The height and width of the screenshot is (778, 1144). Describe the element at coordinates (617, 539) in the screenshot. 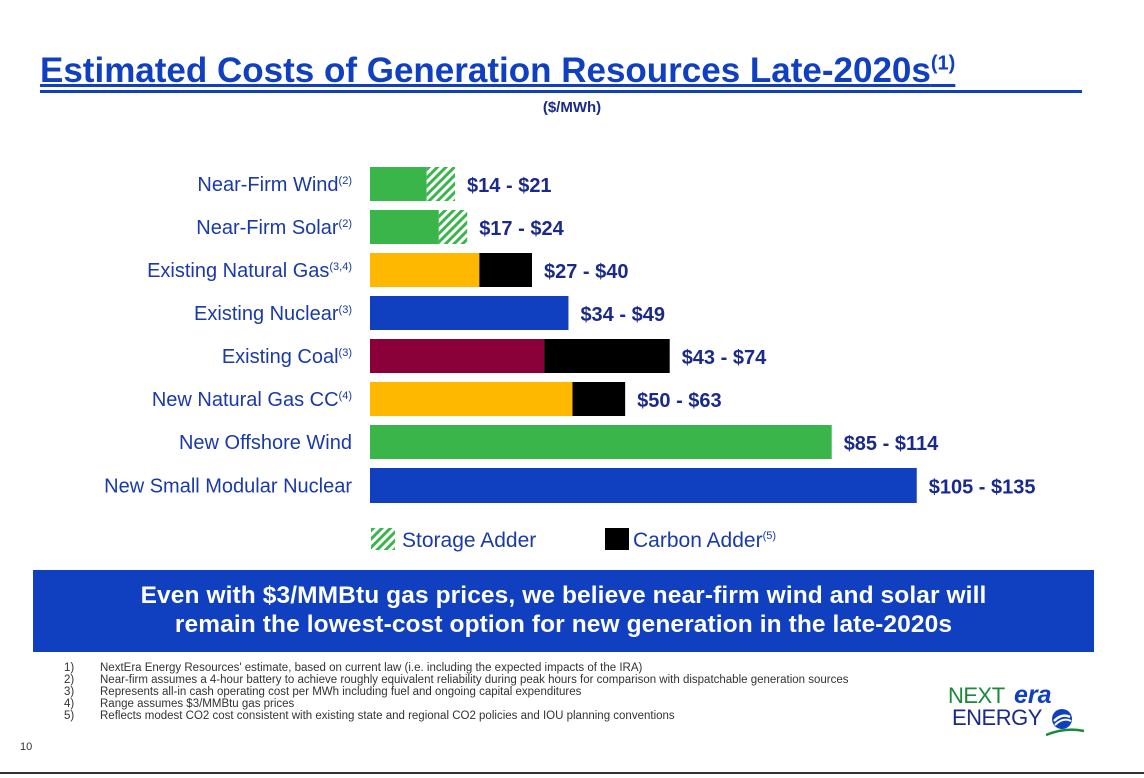

I see `legend-swatch-carbon` at that location.